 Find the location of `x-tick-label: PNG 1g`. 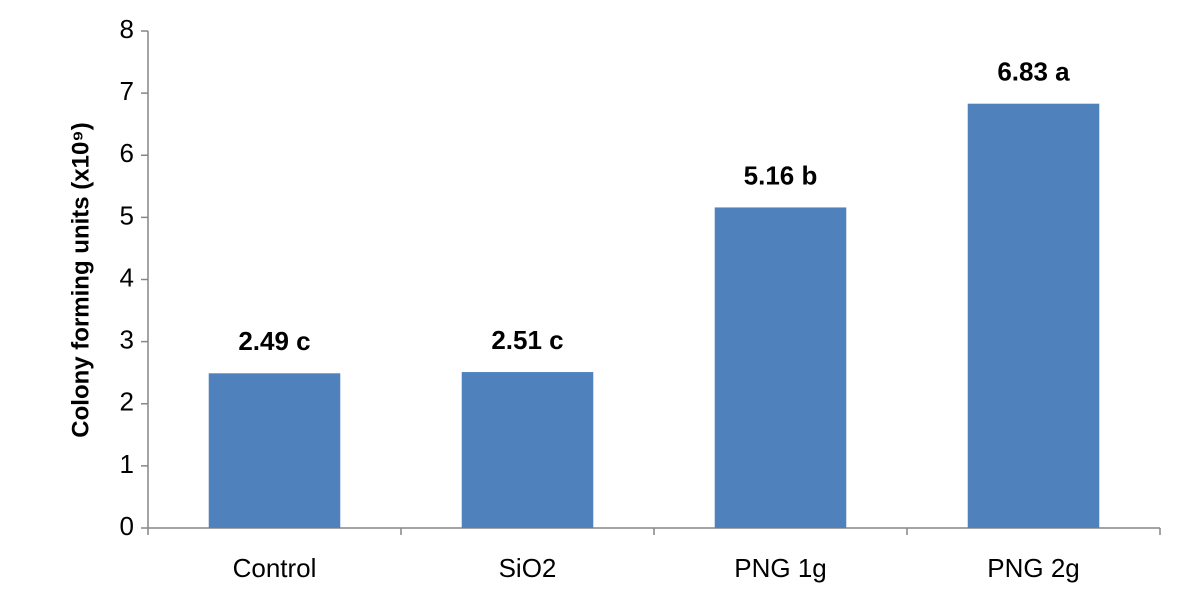

x-tick-label: PNG 1g is located at coordinates (780, 568).